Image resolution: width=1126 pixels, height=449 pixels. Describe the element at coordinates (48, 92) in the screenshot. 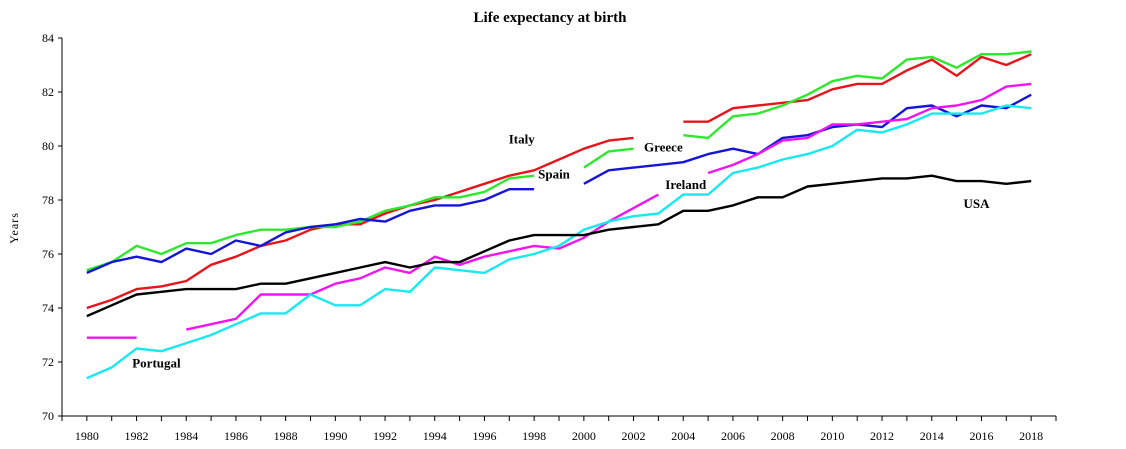

I see `y-tick-label: 82` at that location.